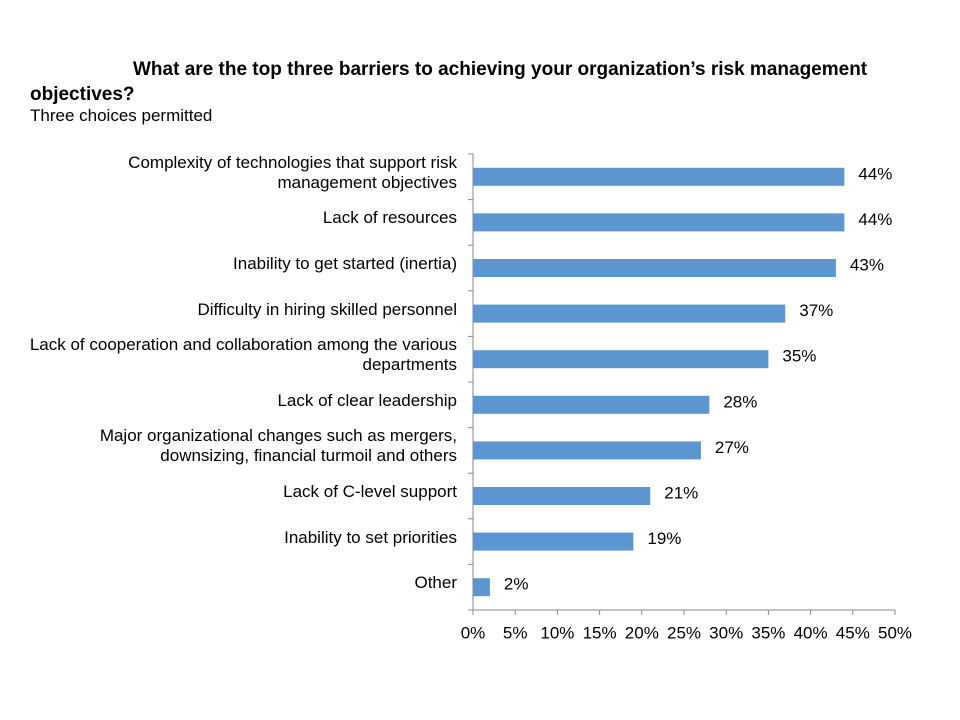  Describe the element at coordinates (367, 400) in the screenshot. I see `y-tick-label: Lack of clear leadership` at that location.